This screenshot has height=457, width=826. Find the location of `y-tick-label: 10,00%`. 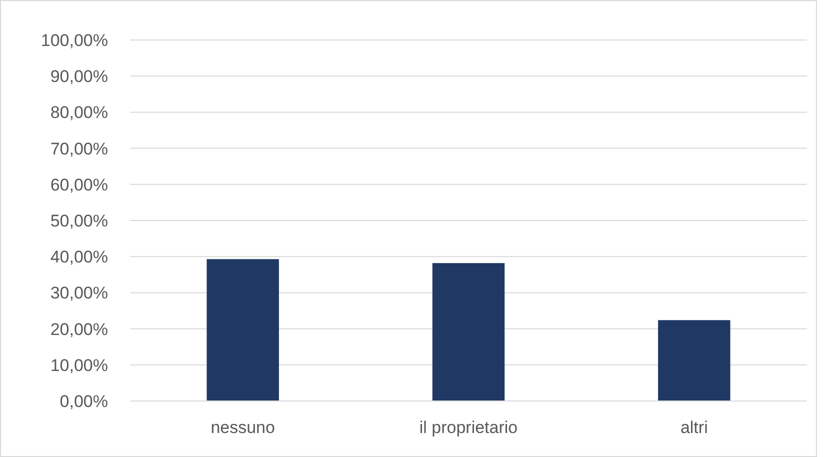

y-tick-label: 10,00% is located at coordinates (79, 365).